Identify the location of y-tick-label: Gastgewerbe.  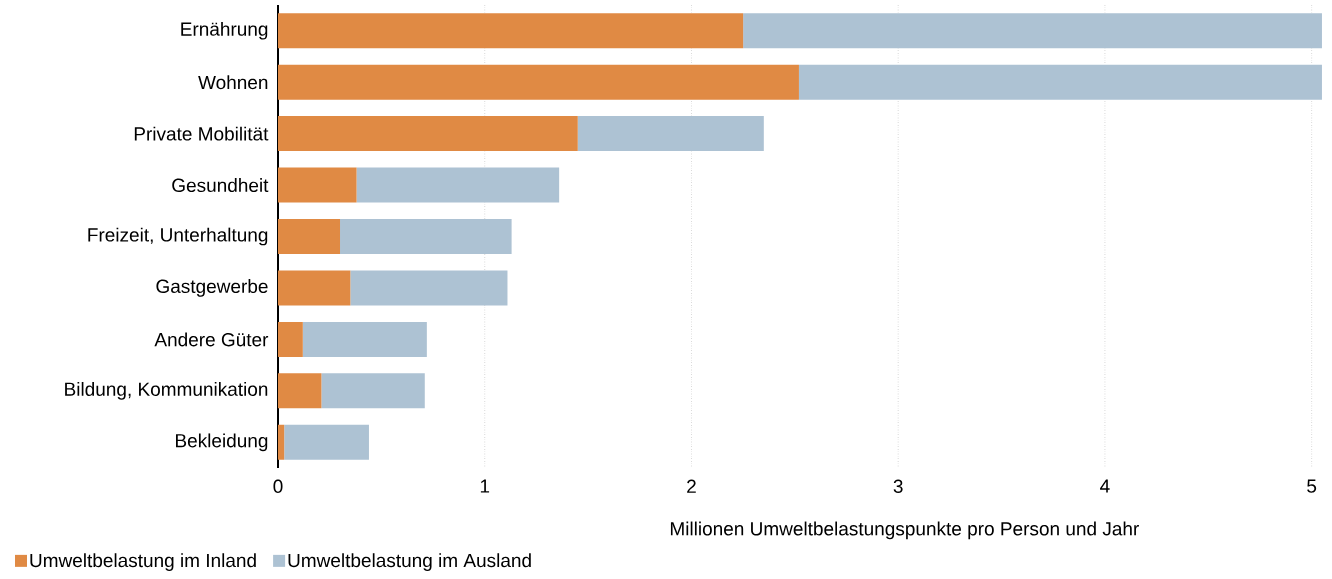
(212, 288).